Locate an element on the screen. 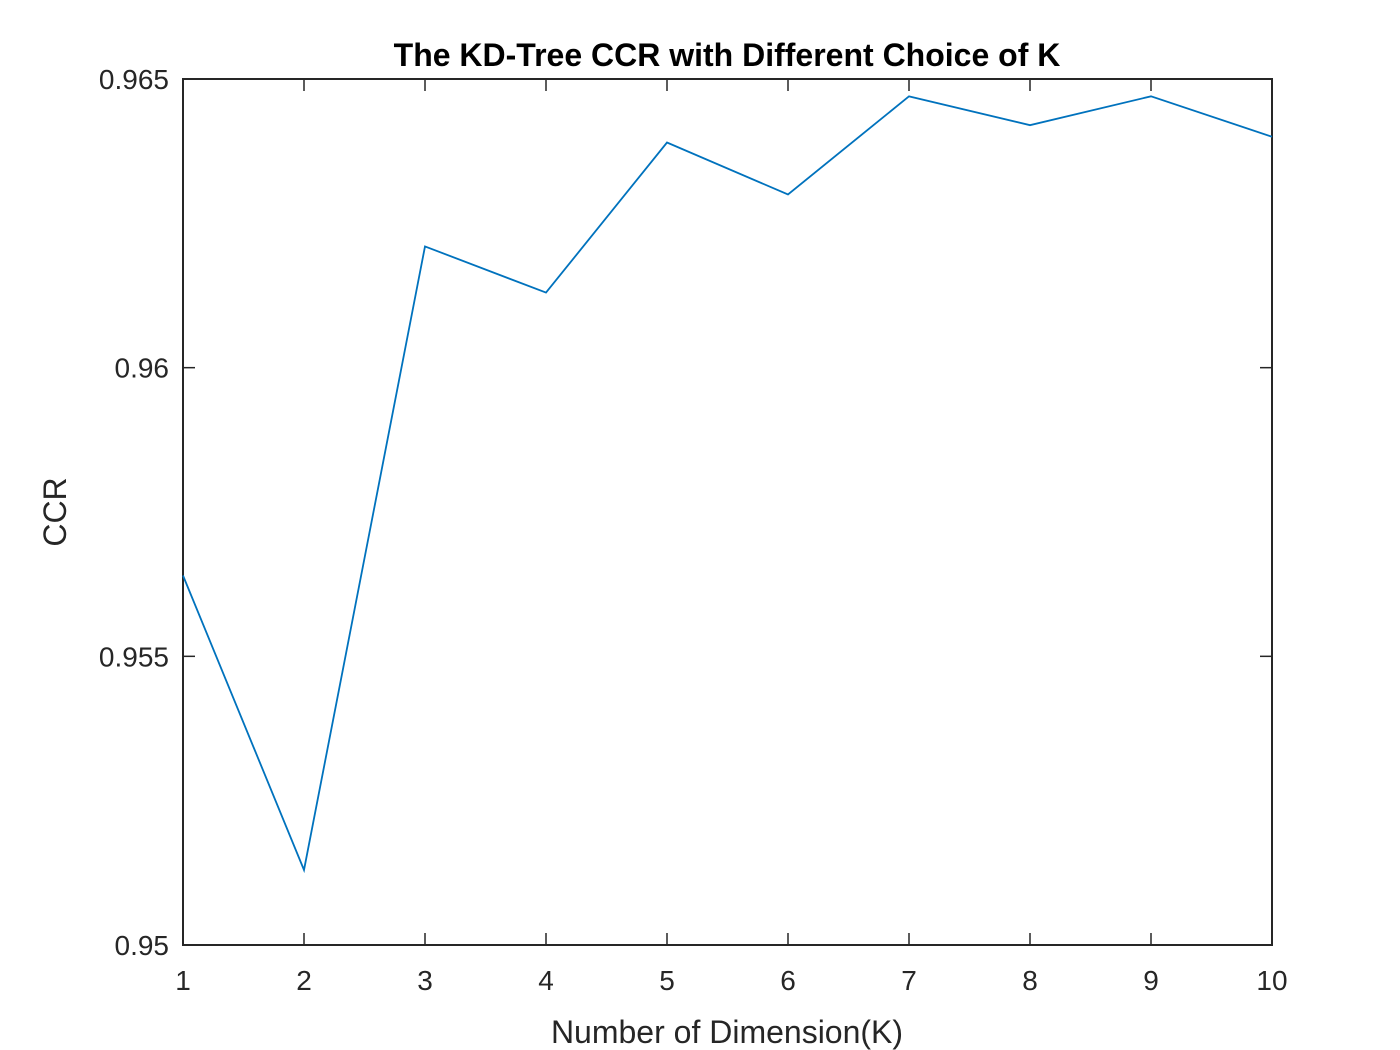 The height and width of the screenshot is (1050, 1400). x-tick-label: 8 is located at coordinates (1030, 980).